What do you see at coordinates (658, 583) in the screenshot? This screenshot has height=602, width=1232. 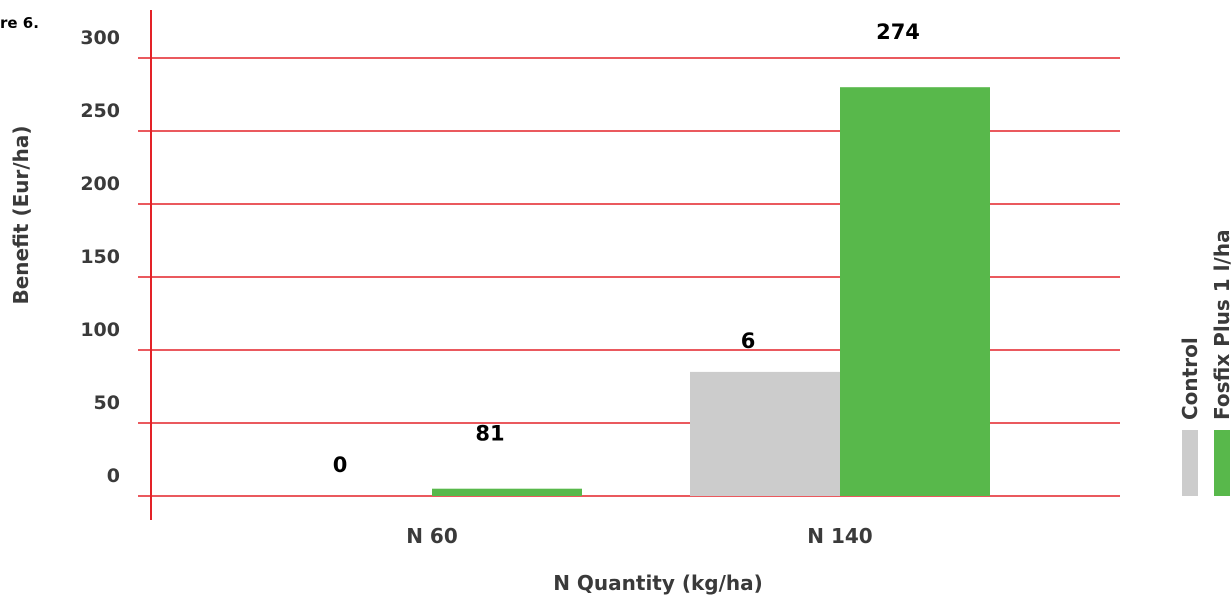 I see `x-axis-title: N Quantity (kg/ha)` at bounding box center [658, 583].